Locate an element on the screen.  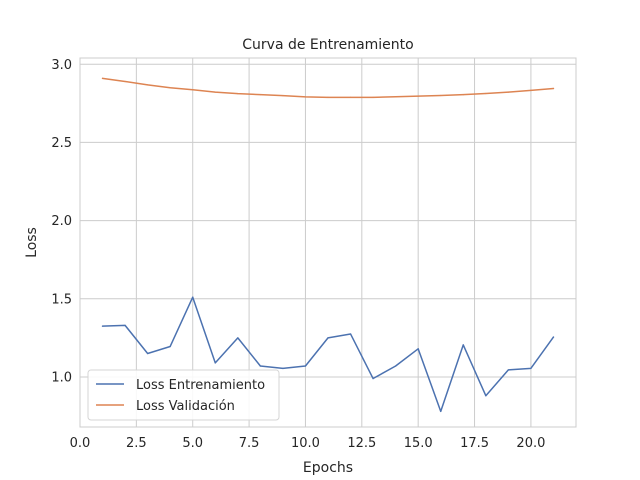
y-tick-labels: 1.0 1.5 2.0 2.5 3.0 is located at coordinates (61, 222).